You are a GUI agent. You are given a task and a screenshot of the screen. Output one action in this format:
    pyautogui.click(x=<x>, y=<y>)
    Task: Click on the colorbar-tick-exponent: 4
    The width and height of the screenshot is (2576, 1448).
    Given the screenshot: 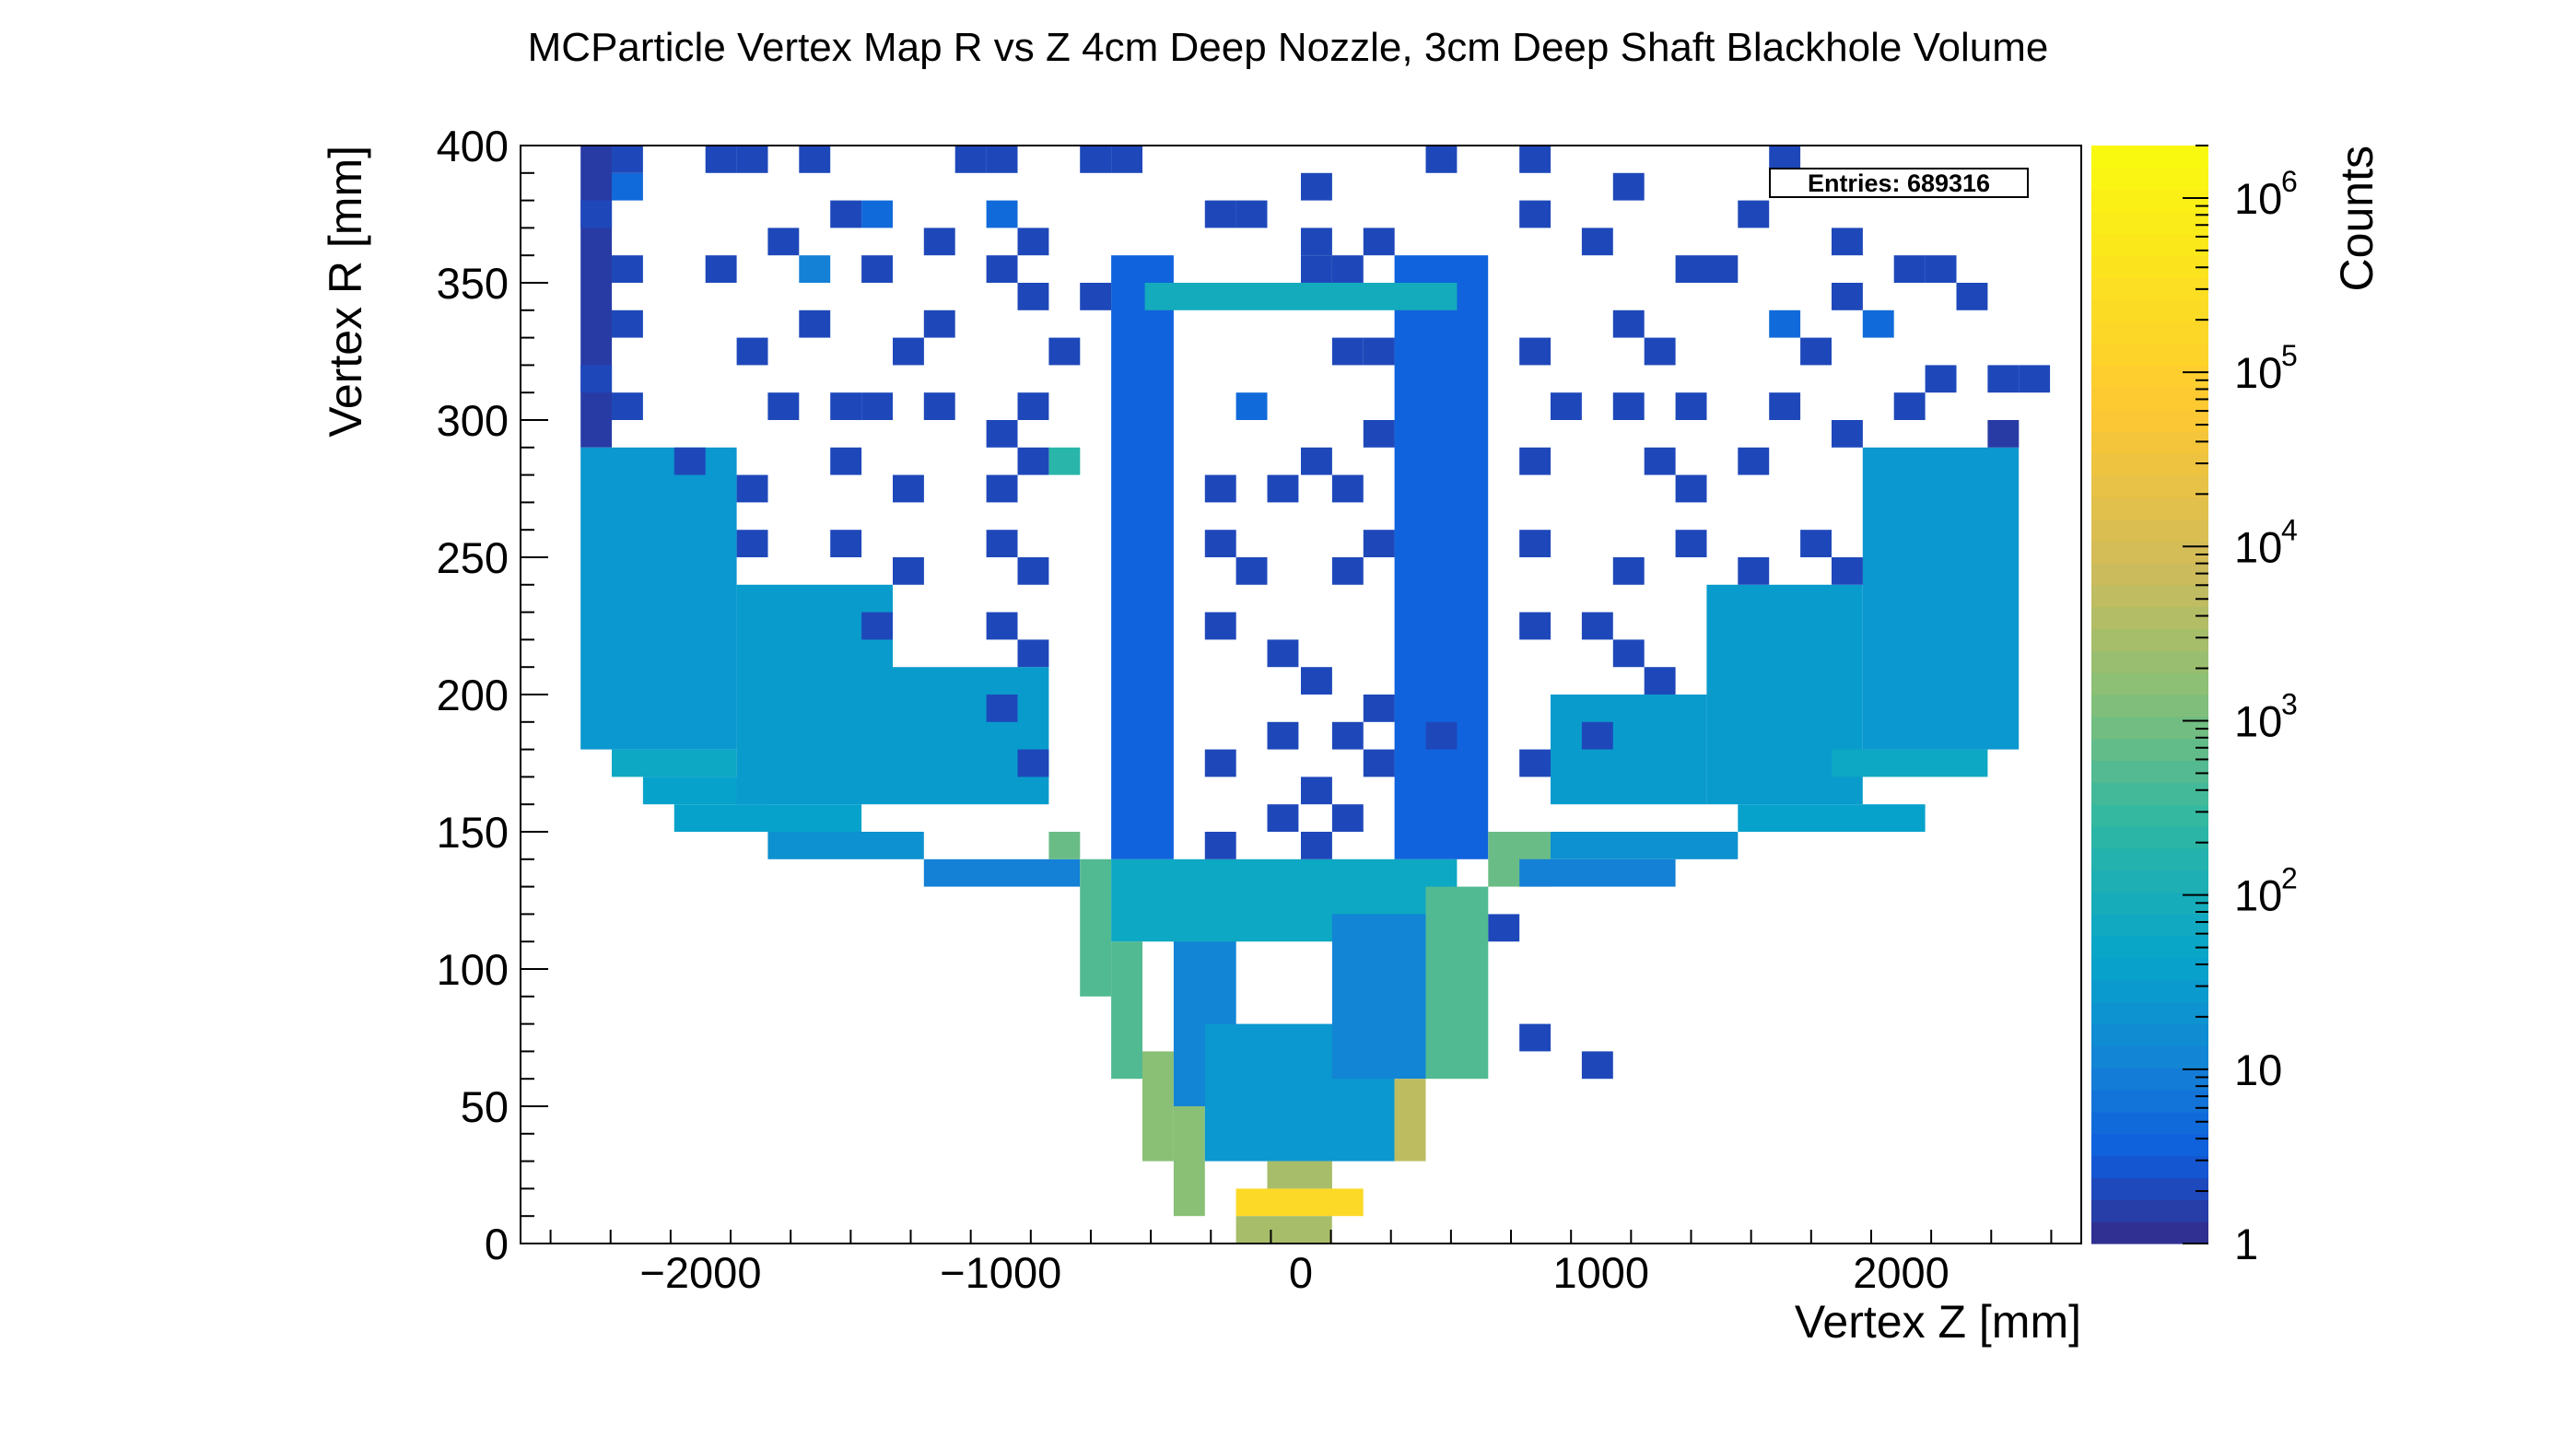 What is the action you would take?
    pyautogui.click(x=2289, y=530)
    